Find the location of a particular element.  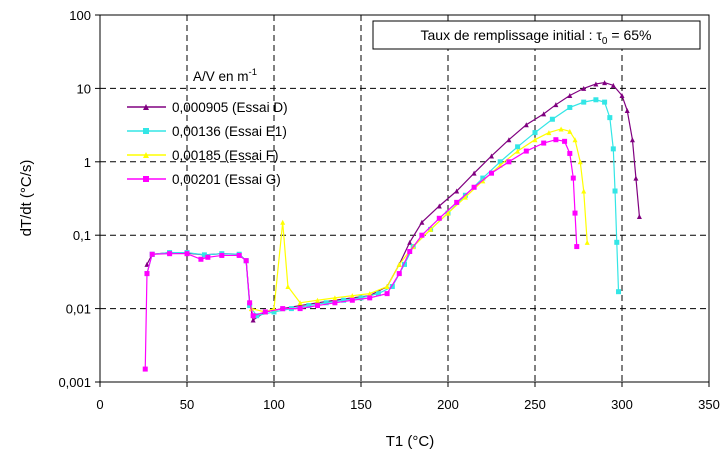

y-tick-label: 10 is located at coordinates (84, 88).